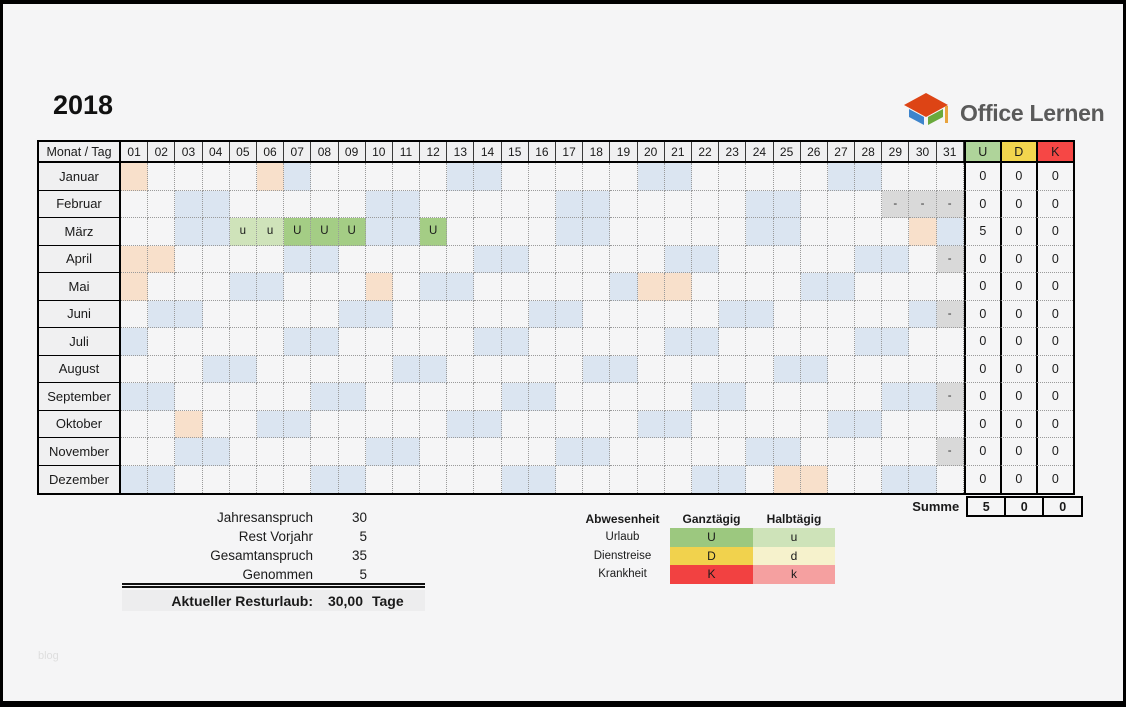  I want to click on day-cell: -, so click(896, 204).